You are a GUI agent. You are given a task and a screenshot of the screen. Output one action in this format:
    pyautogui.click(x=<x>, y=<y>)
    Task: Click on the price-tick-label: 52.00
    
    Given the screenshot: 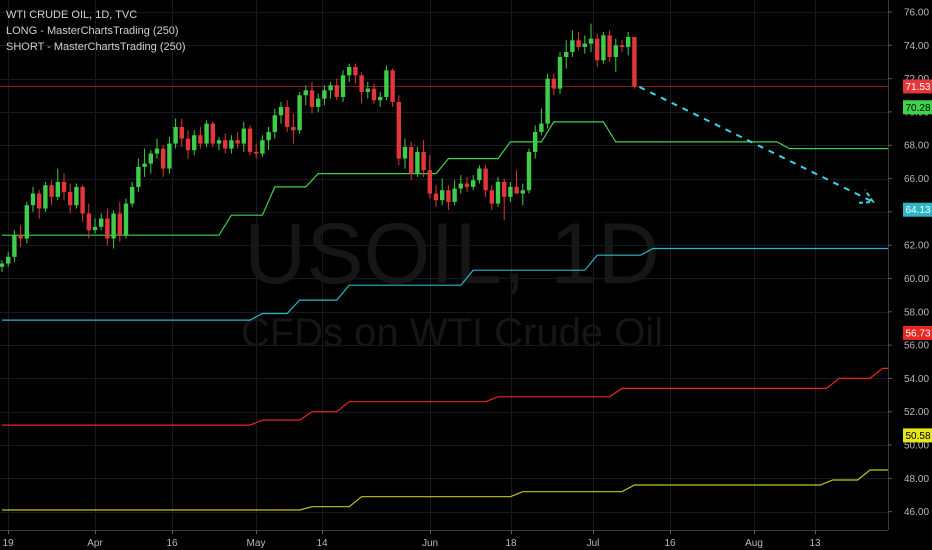 What is the action you would take?
    pyautogui.click(x=916, y=412)
    